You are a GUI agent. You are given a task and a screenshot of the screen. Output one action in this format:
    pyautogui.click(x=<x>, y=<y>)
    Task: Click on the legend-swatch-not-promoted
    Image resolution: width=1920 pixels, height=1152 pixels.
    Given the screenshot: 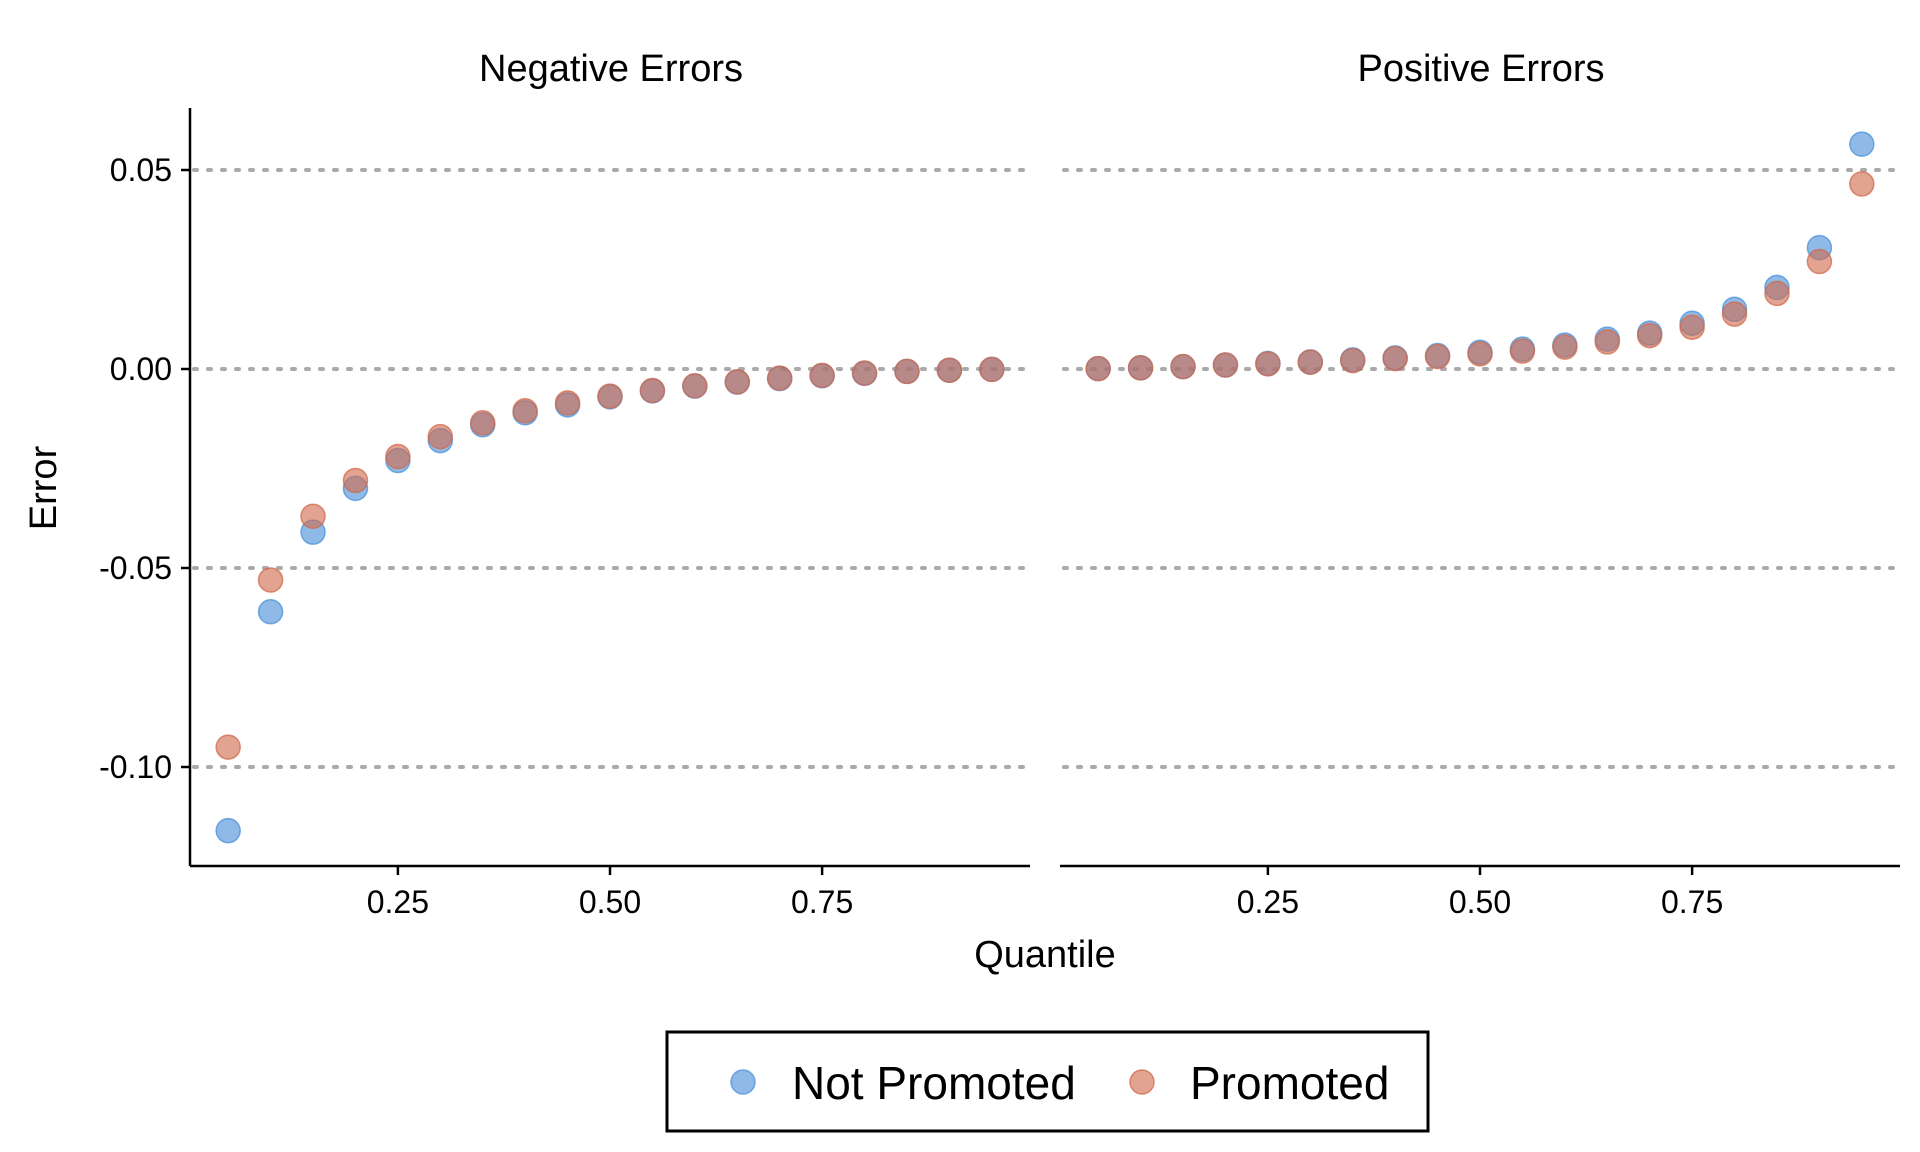 What is the action you would take?
    pyautogui.click(x=743, y=1082)
    